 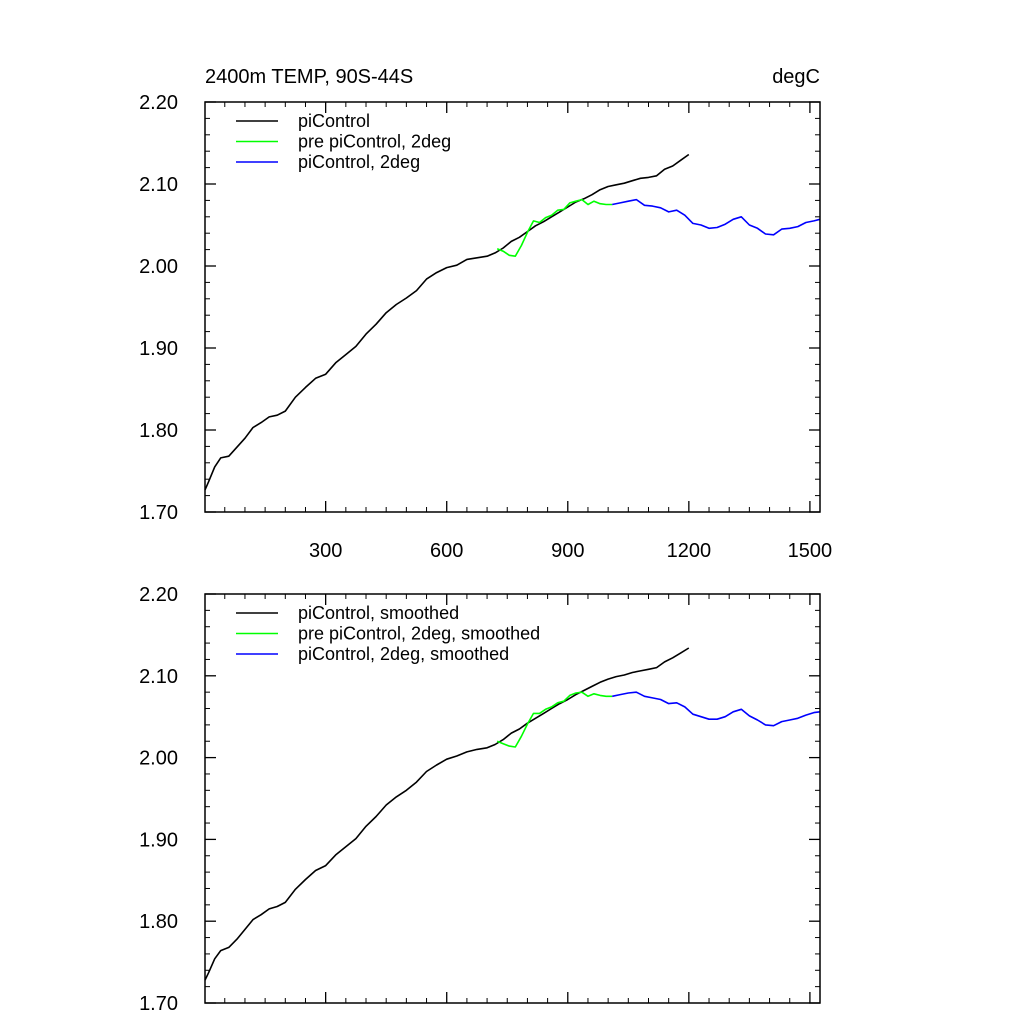 What do you see at coordinates (158, 513) in the screenshot?
I see `top-y-tick-label: 1.70` at bounding box center [158, 513].